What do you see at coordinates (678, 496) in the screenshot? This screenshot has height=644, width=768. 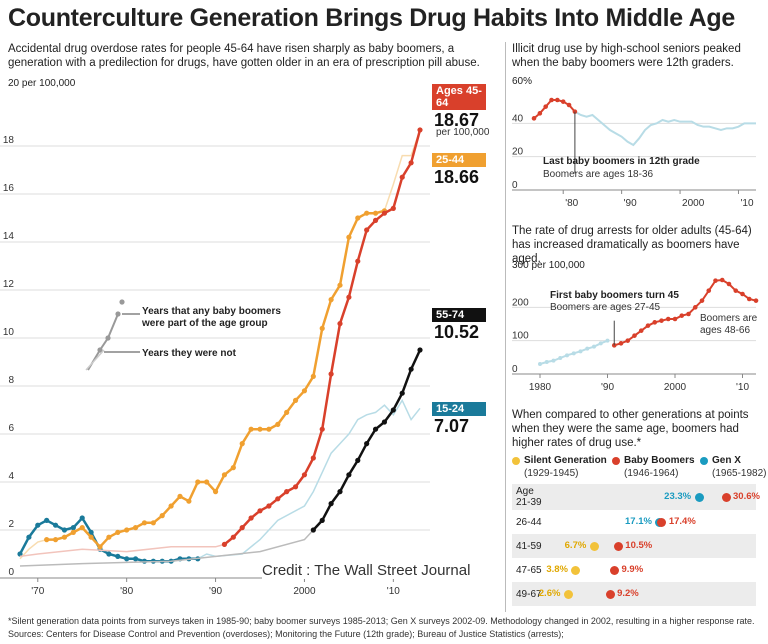 I see `value-label-genx: 23.3%` at bounding box center [678, 496].